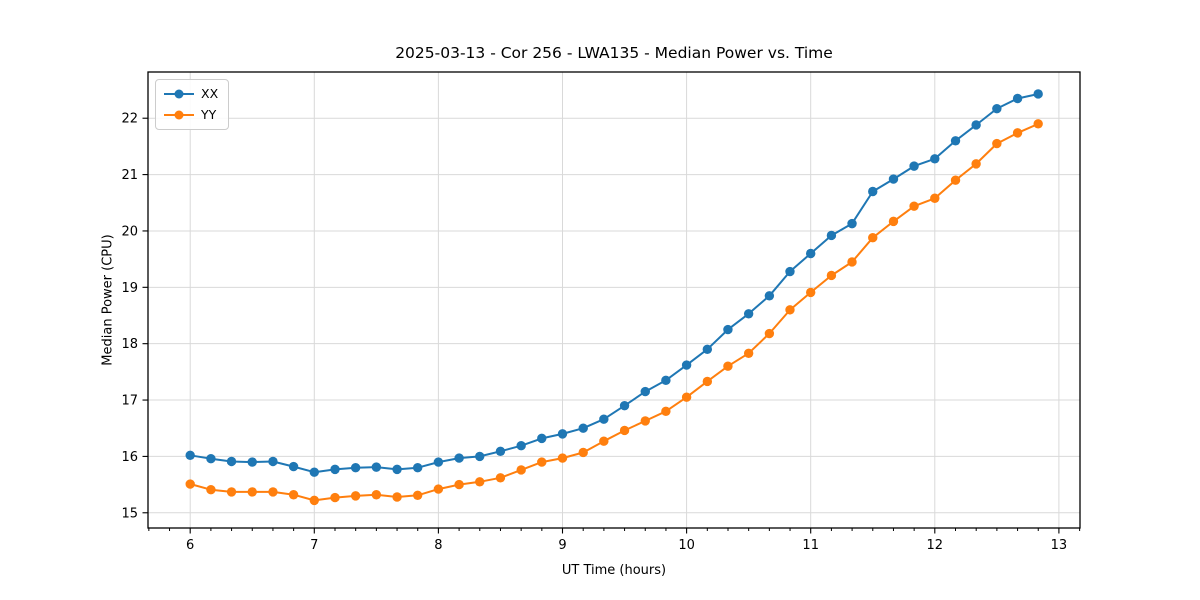  What do you see at coordinates (810, 545) in the screenshot?
I see `x-tick-label: 11` at bounding box center [810, 545].